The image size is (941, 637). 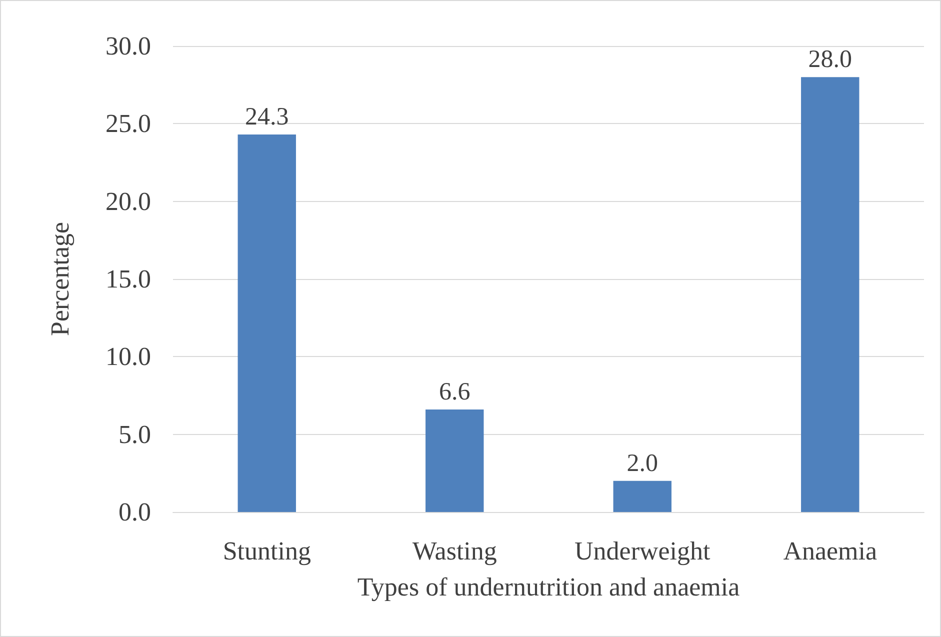 What do you see at coordinates (128, 201) in the screenshot?
I see `y-tick-label: 20.0` at bounding box center [128, 201].